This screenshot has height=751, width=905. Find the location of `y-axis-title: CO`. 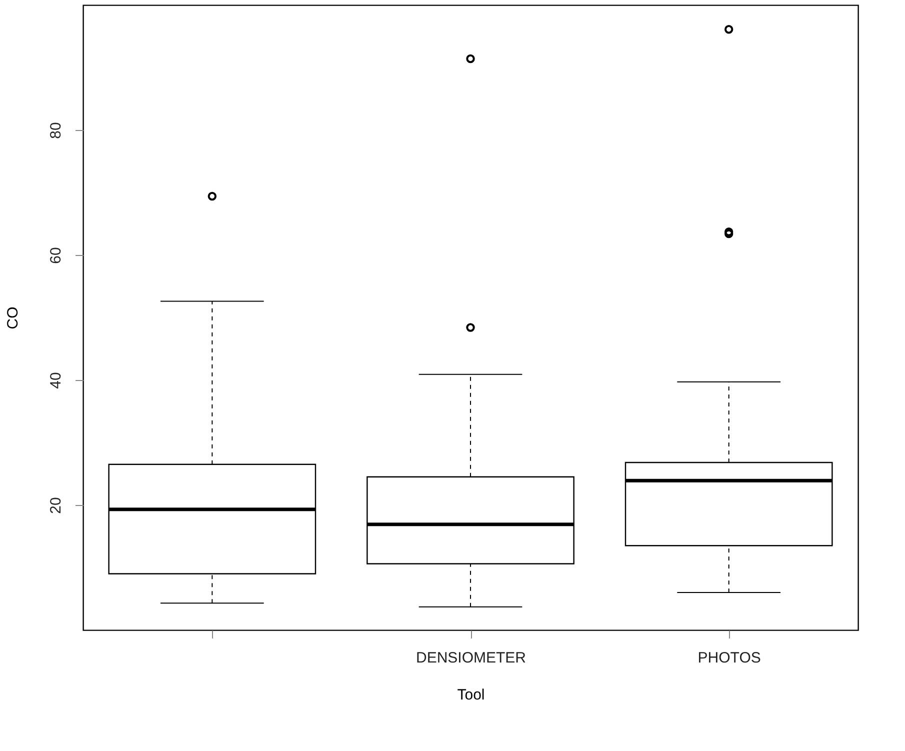

y-axis-title: CO is located at coordinates (13, 318).